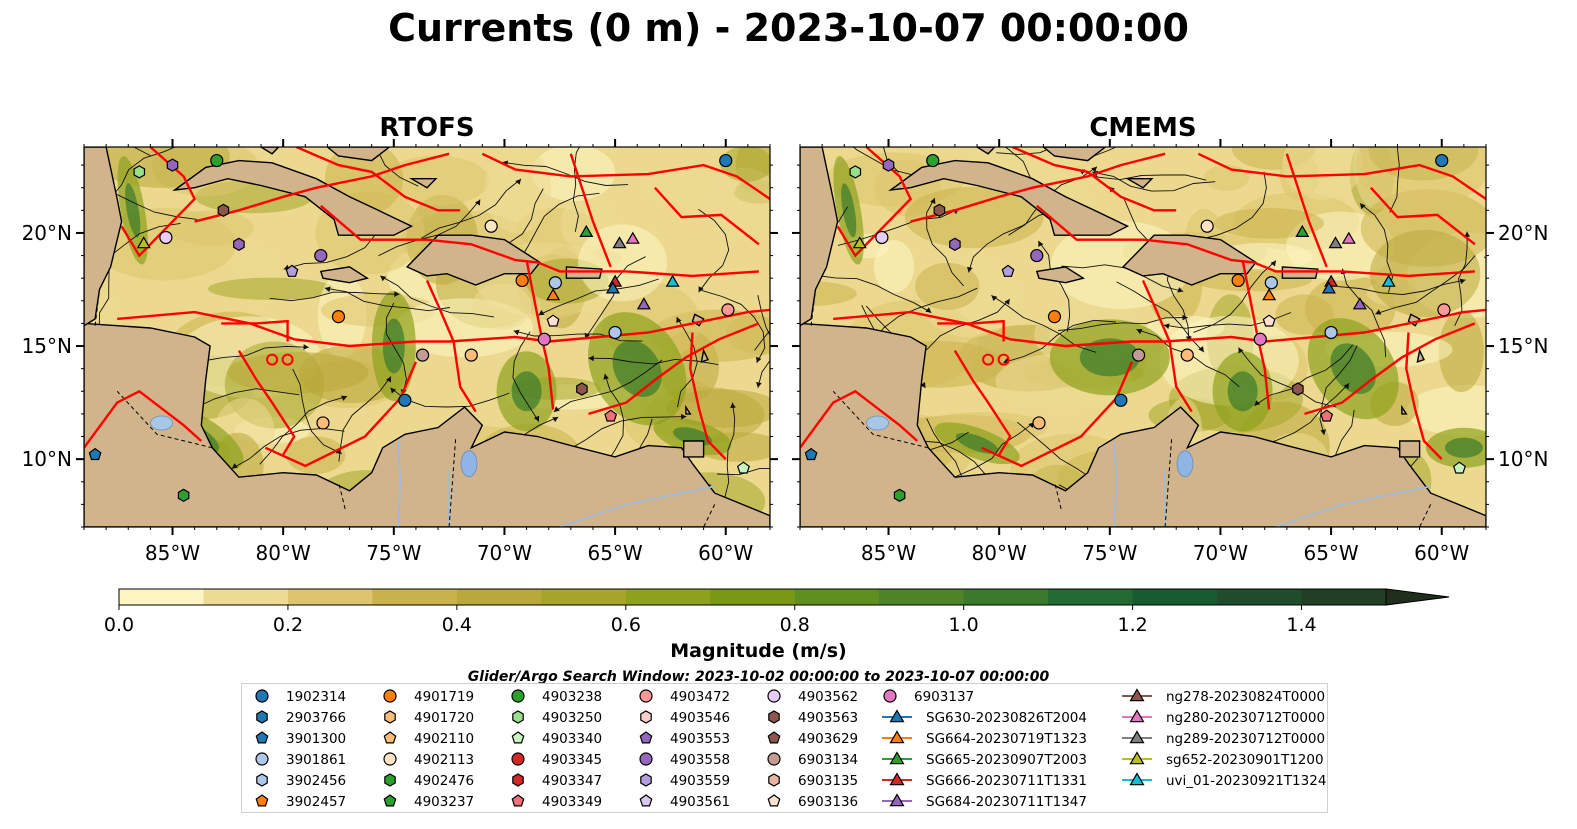 The image size is (1577, 829). What do you see at coordinates (812, 739) in the screenshot?
I see `legend-entry: 4903629` at bounding box center [812, 739].